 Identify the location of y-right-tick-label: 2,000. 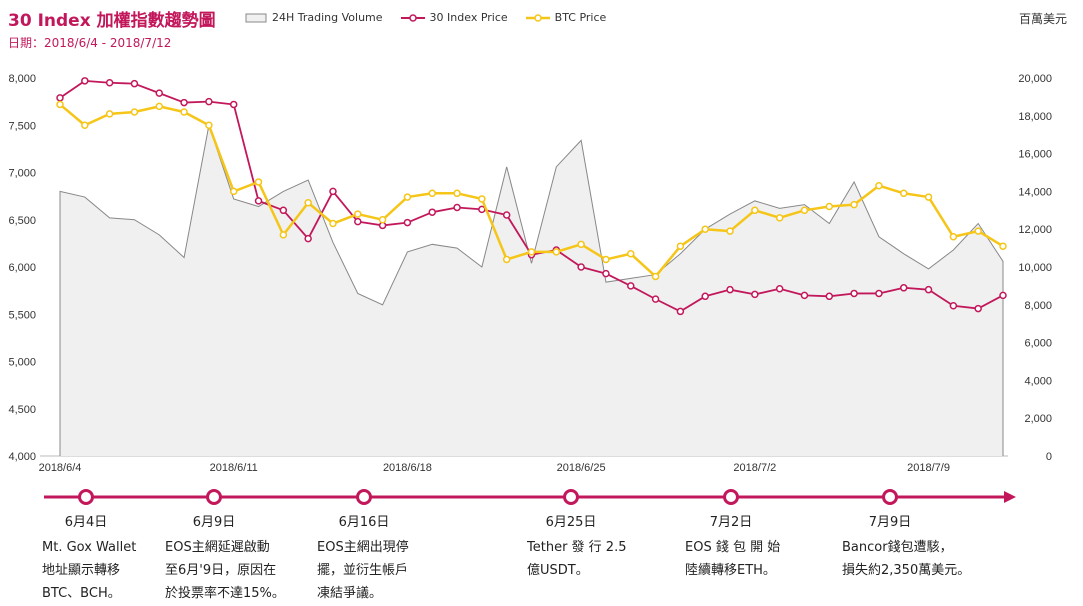
(1038, 419).